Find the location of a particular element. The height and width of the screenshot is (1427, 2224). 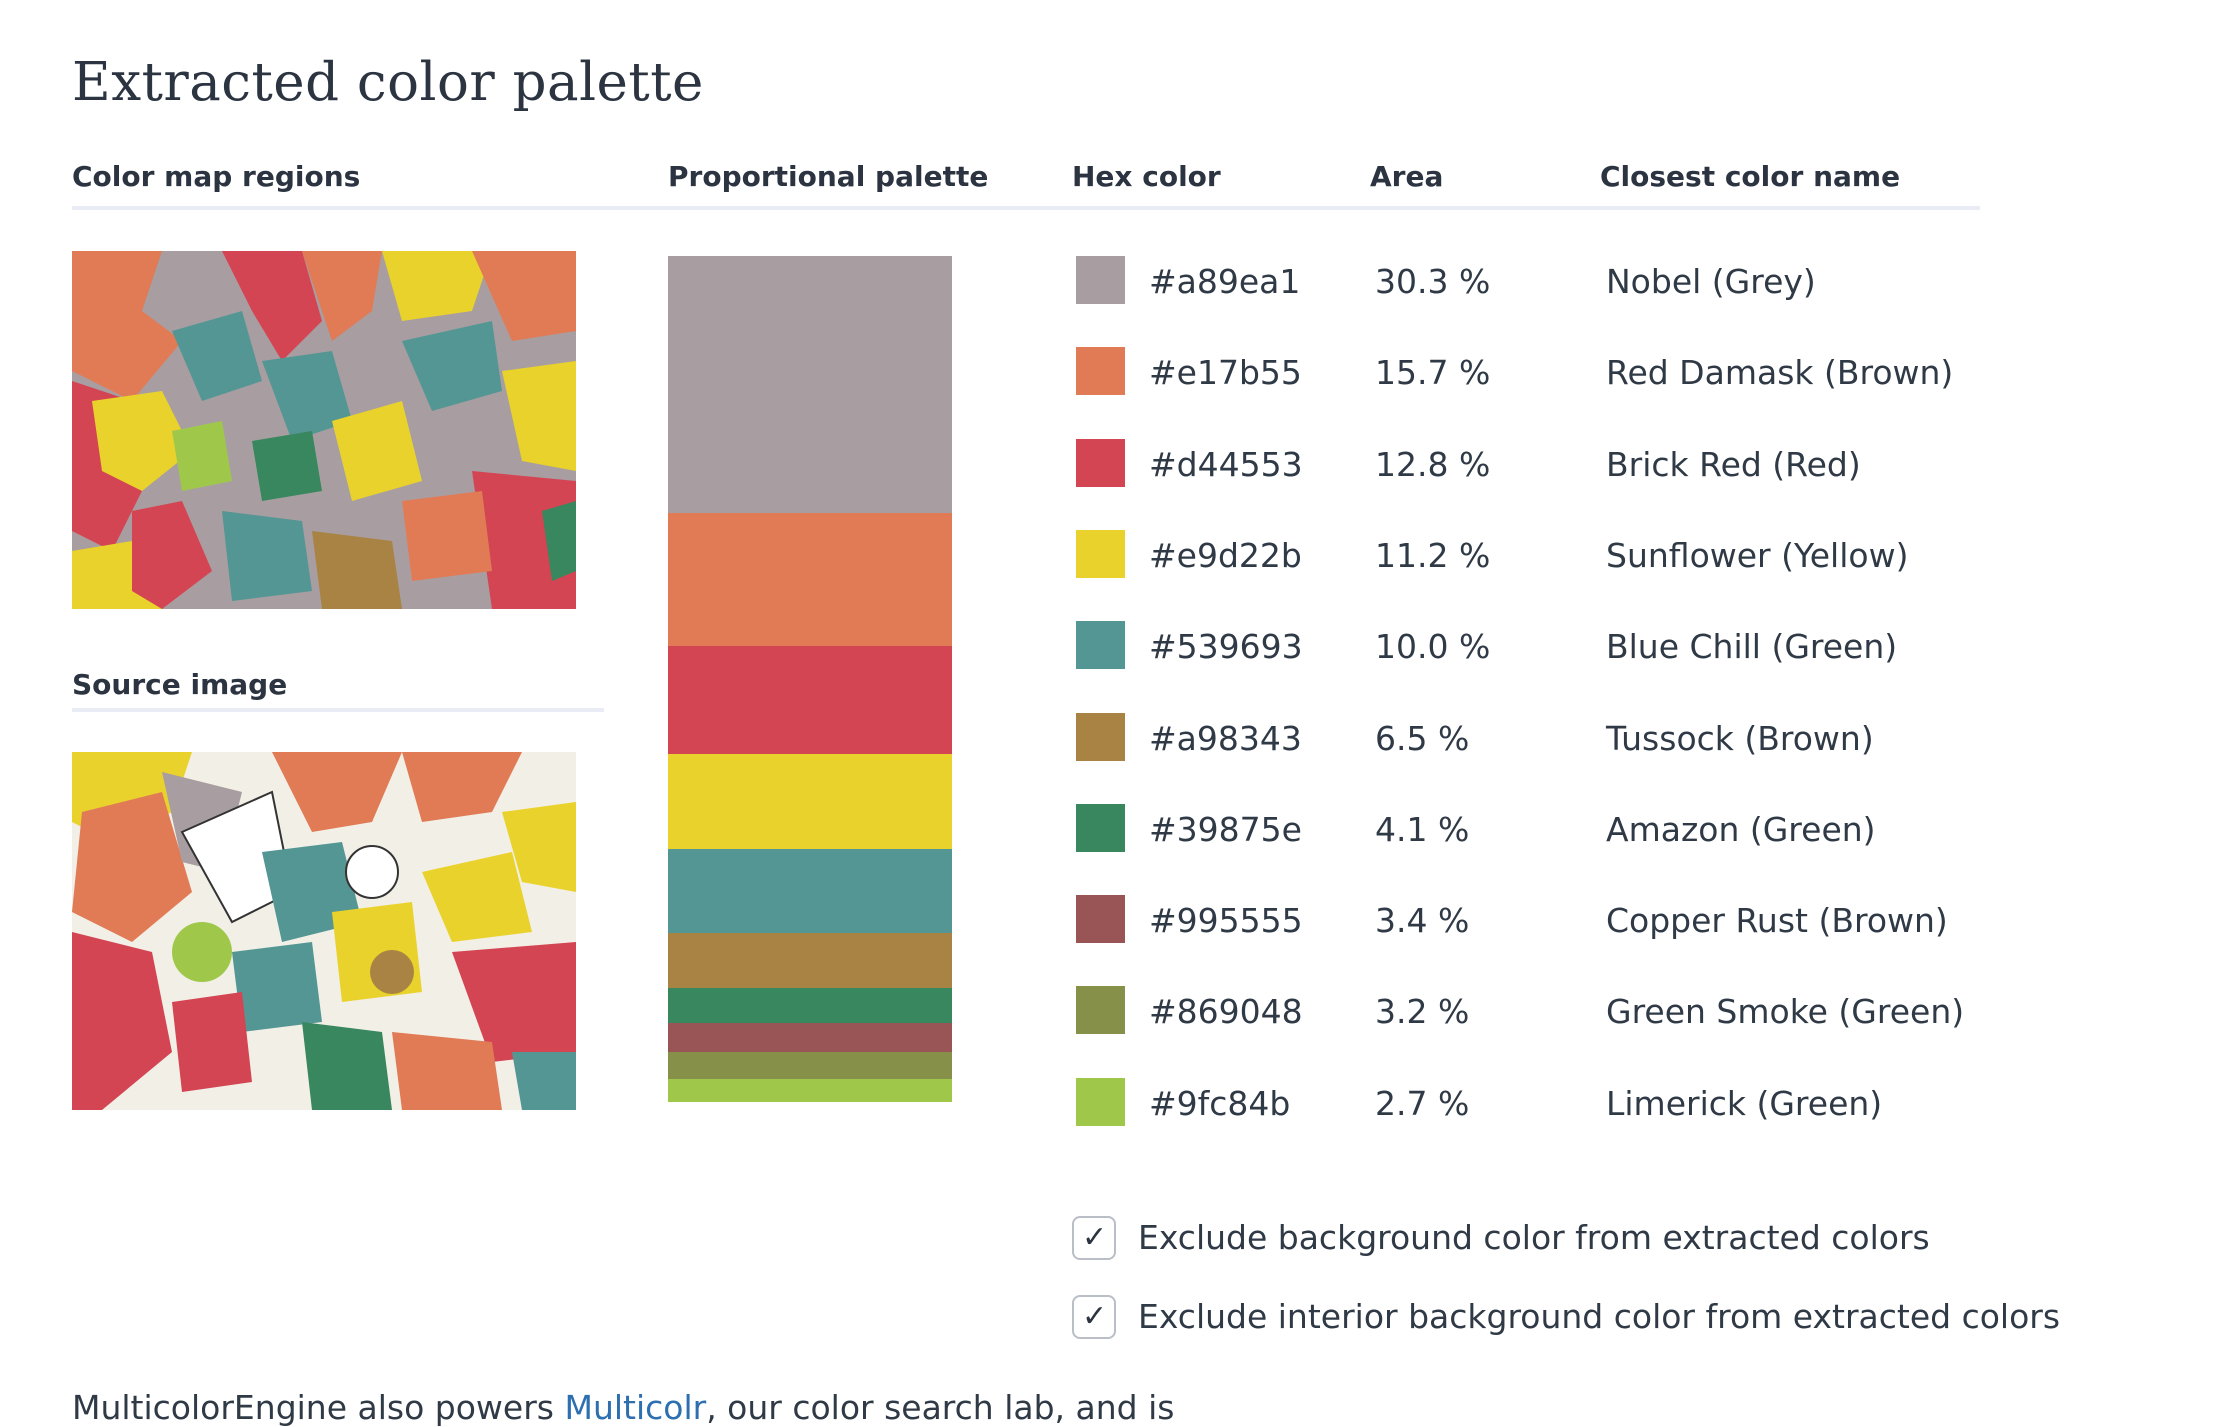

color-map-regions-heading: Color map regions is located at coordinates (216, 176).